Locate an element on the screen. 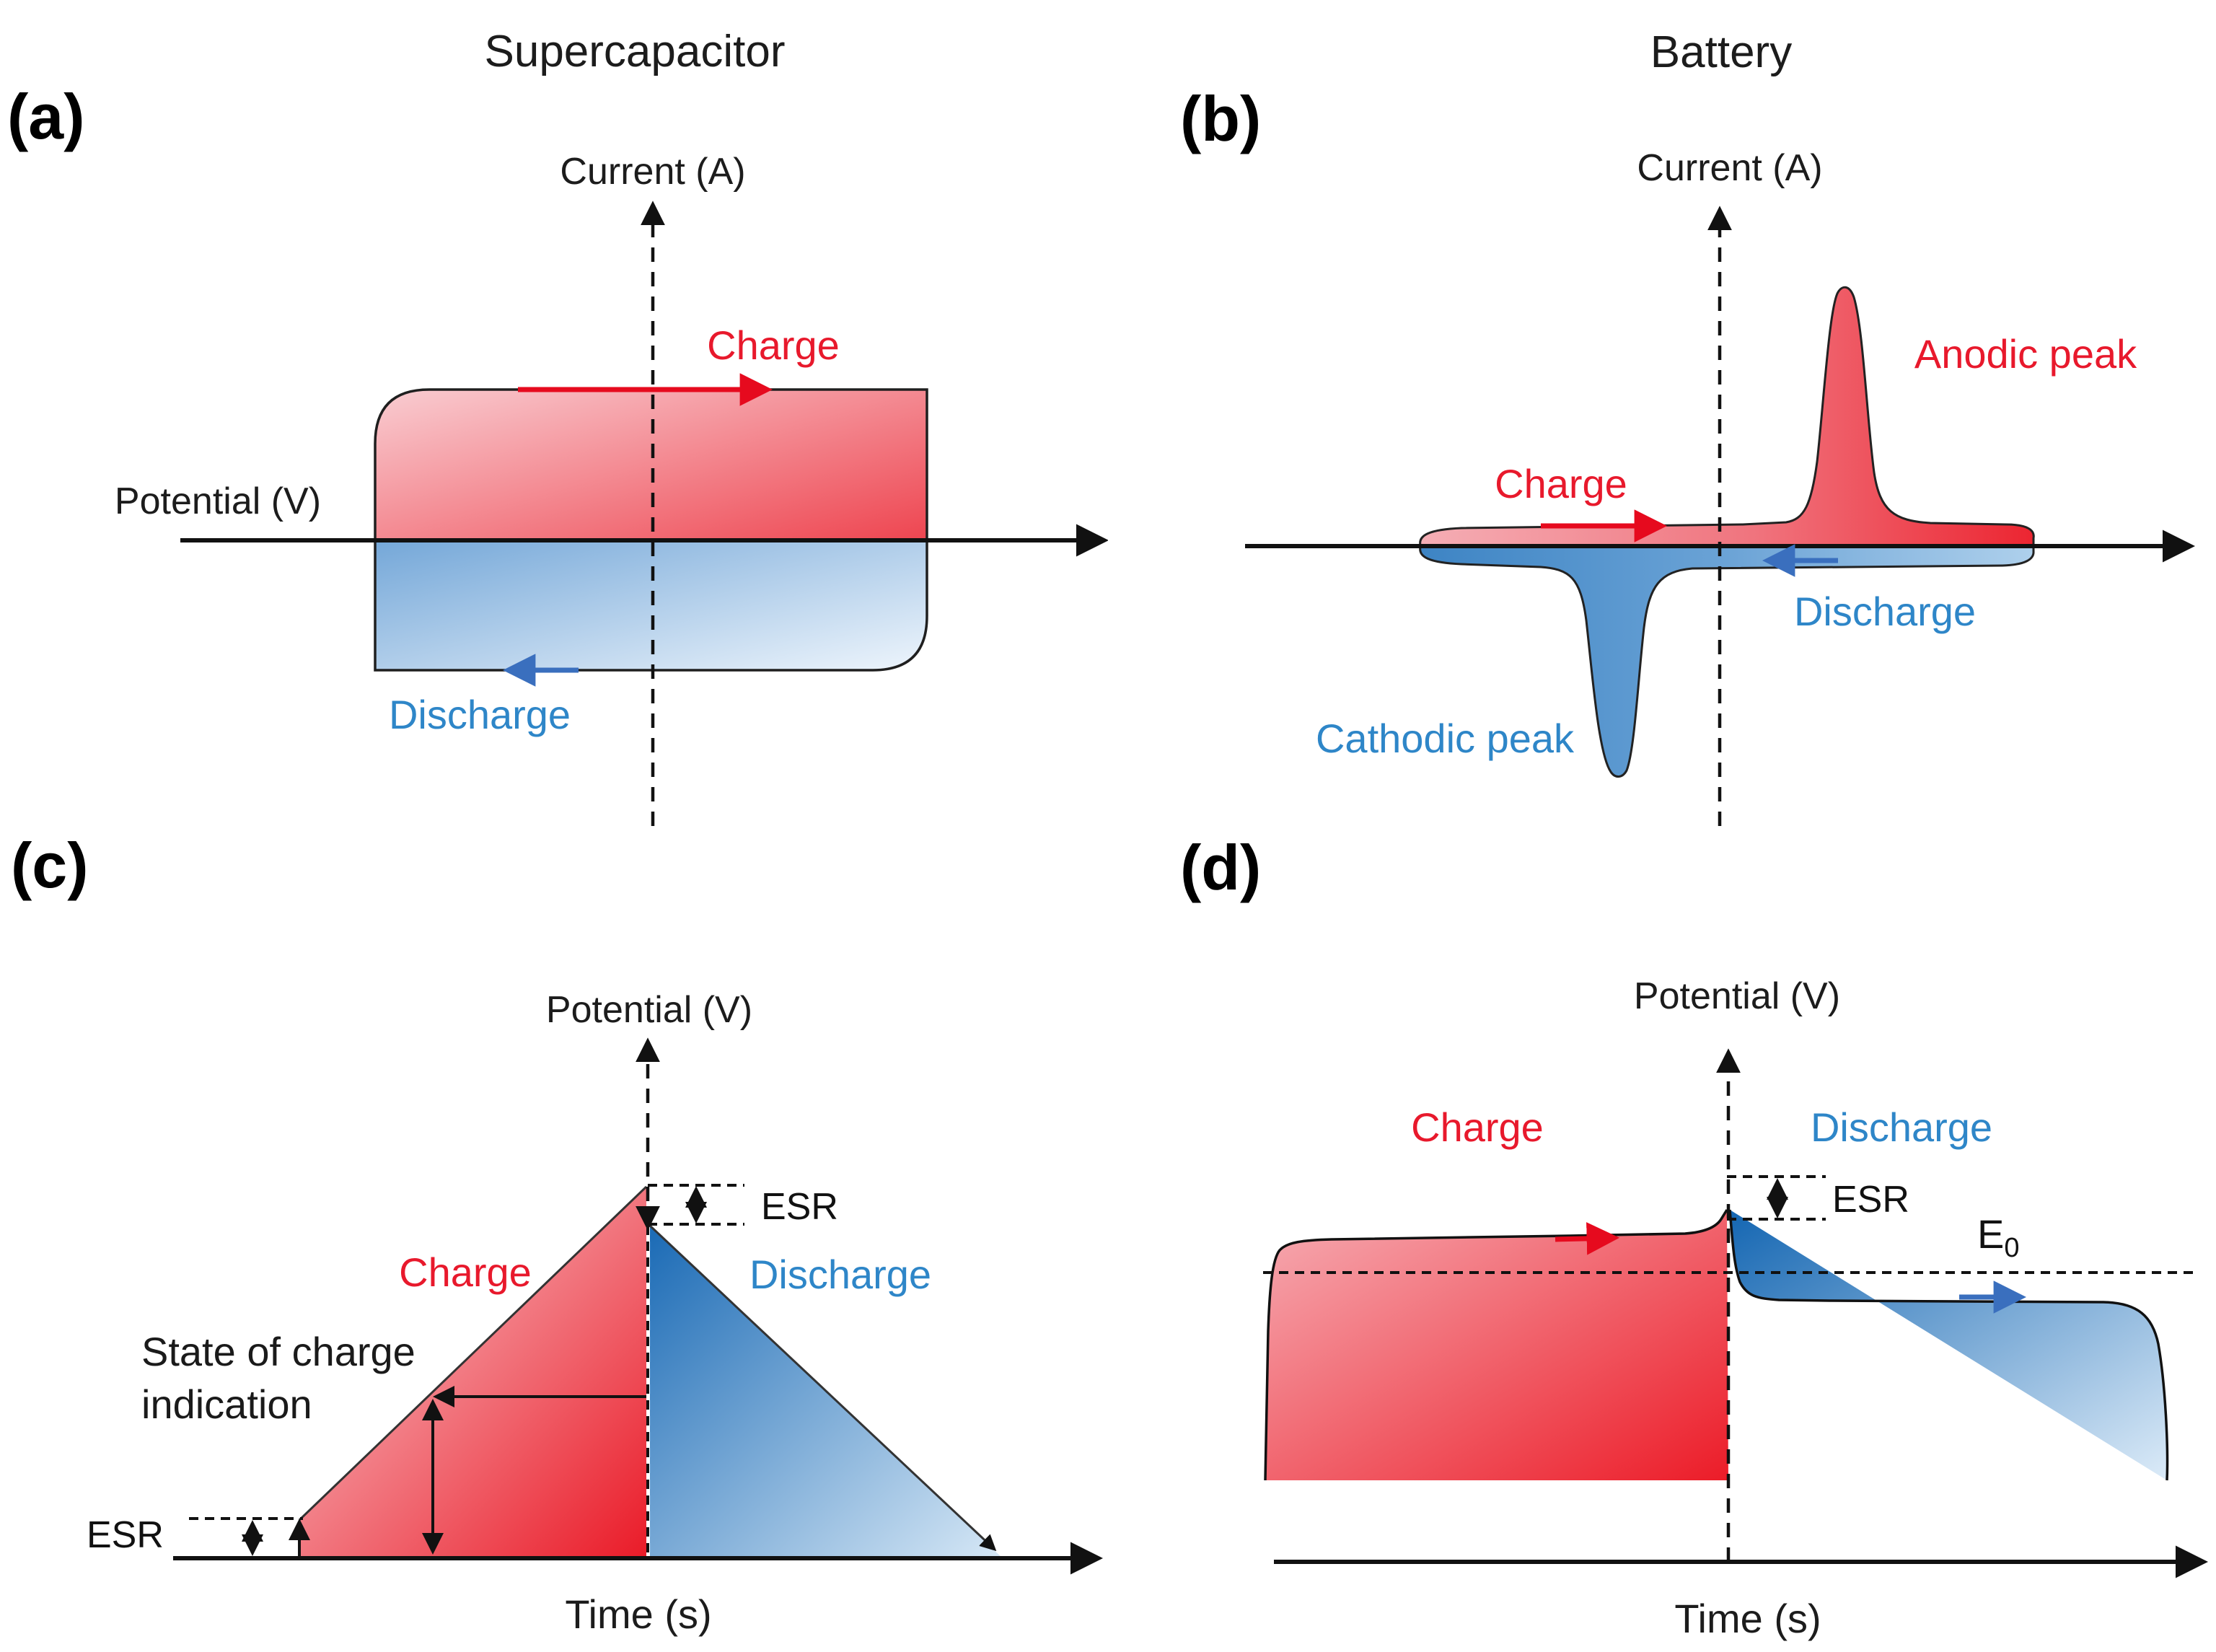 This screenshot has height=1652, width=2216. panel-b-anodic-region is located at coordinates (1727, 416).